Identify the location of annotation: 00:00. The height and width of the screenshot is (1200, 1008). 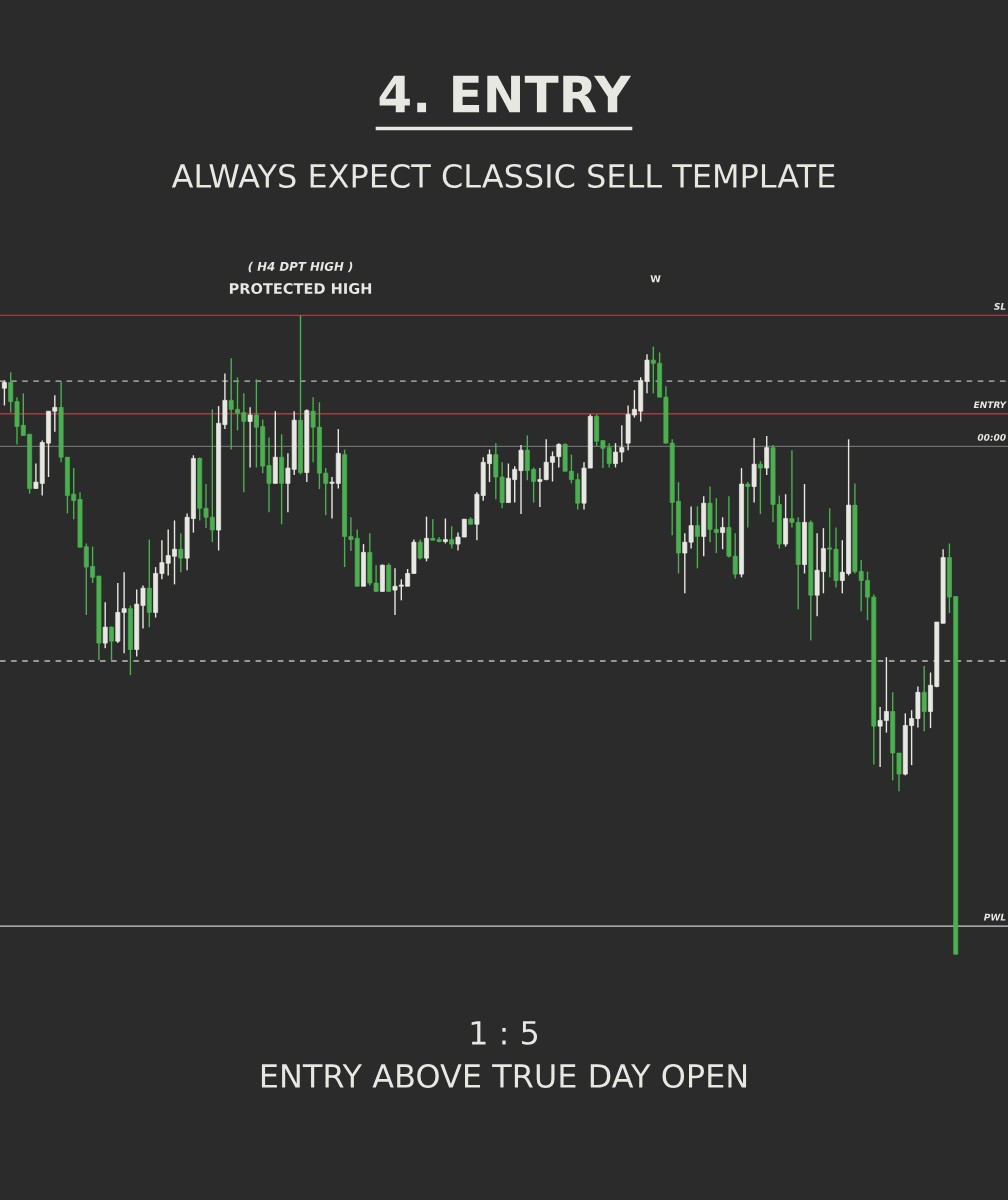
(991, 437).